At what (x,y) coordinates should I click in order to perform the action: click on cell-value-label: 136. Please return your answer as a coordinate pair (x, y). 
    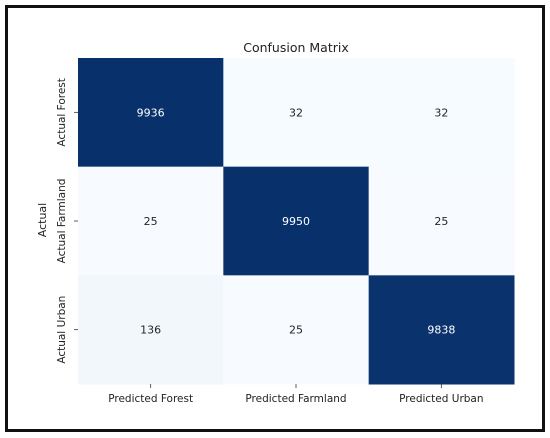
    Looking at the image, I should click on (150, 330).